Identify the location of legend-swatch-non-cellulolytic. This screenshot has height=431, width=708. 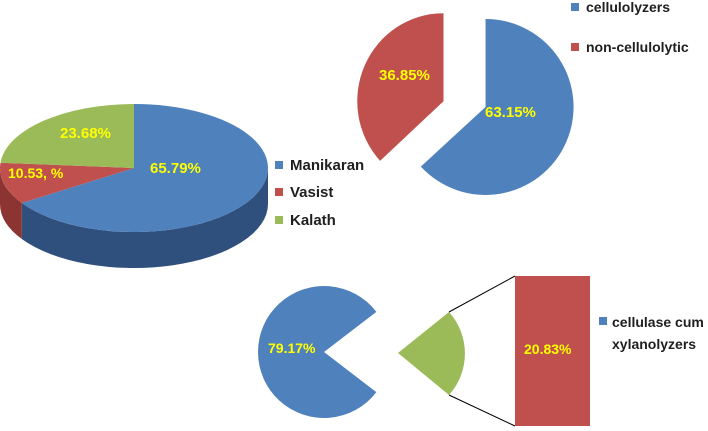
(575, 47).